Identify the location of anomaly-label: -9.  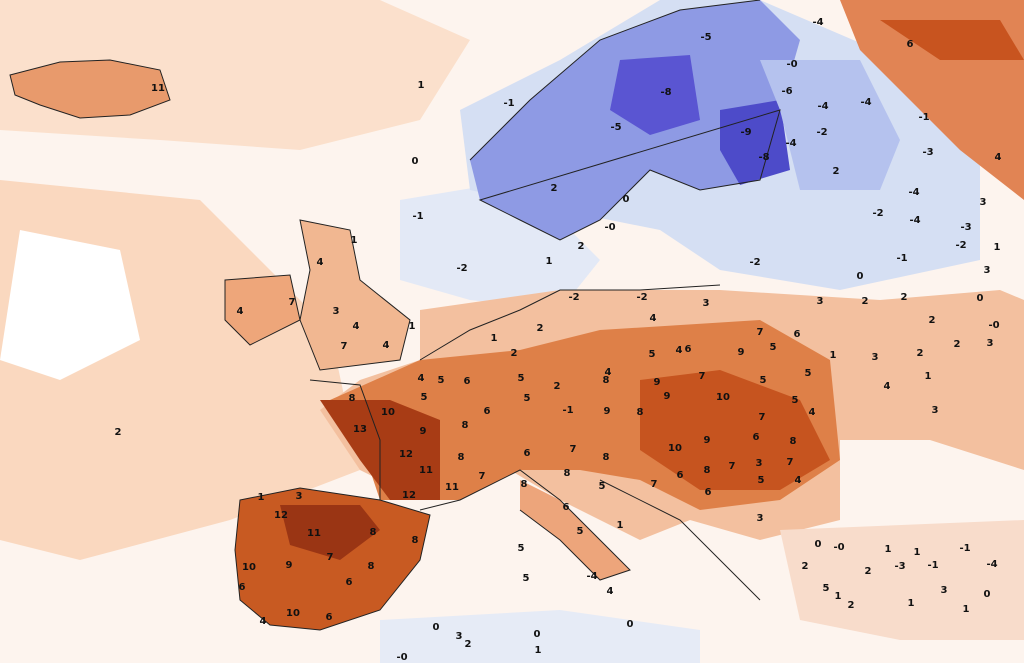
(745, 132).